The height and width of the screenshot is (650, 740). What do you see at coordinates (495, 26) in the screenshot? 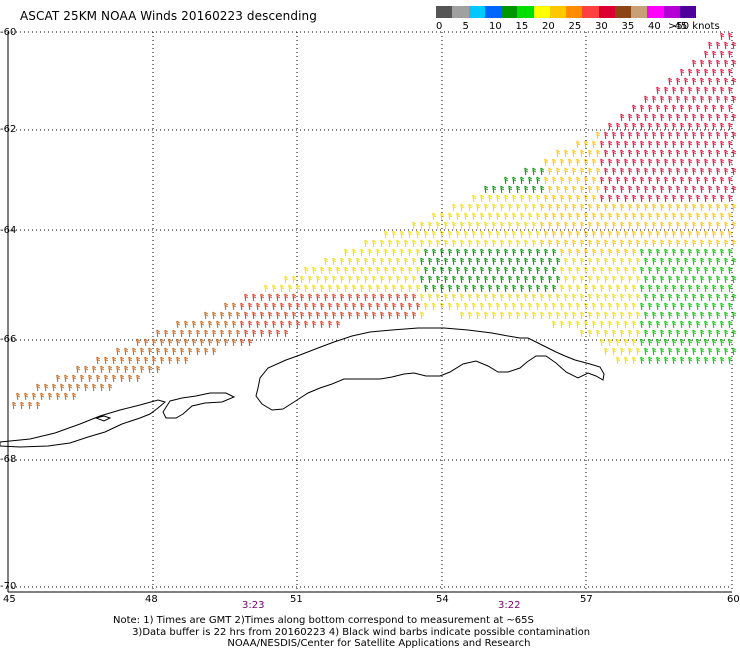
I see `colorbar-label: 10` at bounding box center [495, 26].